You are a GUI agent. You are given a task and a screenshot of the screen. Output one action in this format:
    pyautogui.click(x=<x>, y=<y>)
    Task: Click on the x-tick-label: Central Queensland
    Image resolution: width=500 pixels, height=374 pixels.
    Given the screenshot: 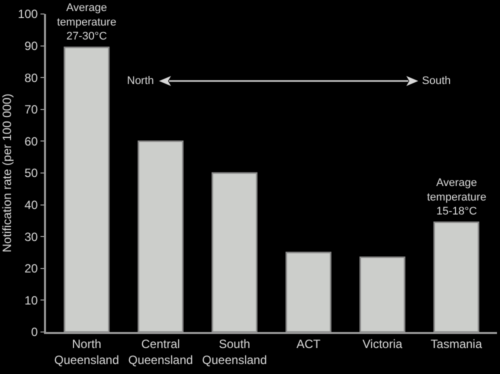 What is the action you would take?
    pyautogui.click(x=160, y=352)
    